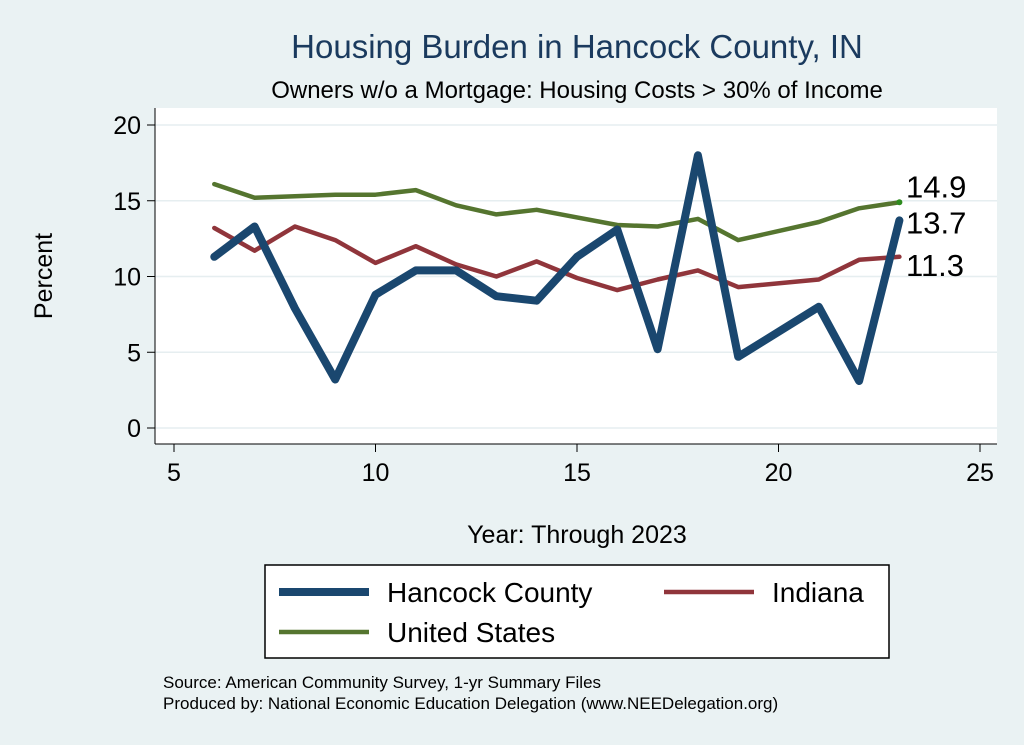 This screenshot has height=745, width=1024. Describe the element at coordinates (376, 473) in the screenshot. I see `x-tick-label: 10` at that location.